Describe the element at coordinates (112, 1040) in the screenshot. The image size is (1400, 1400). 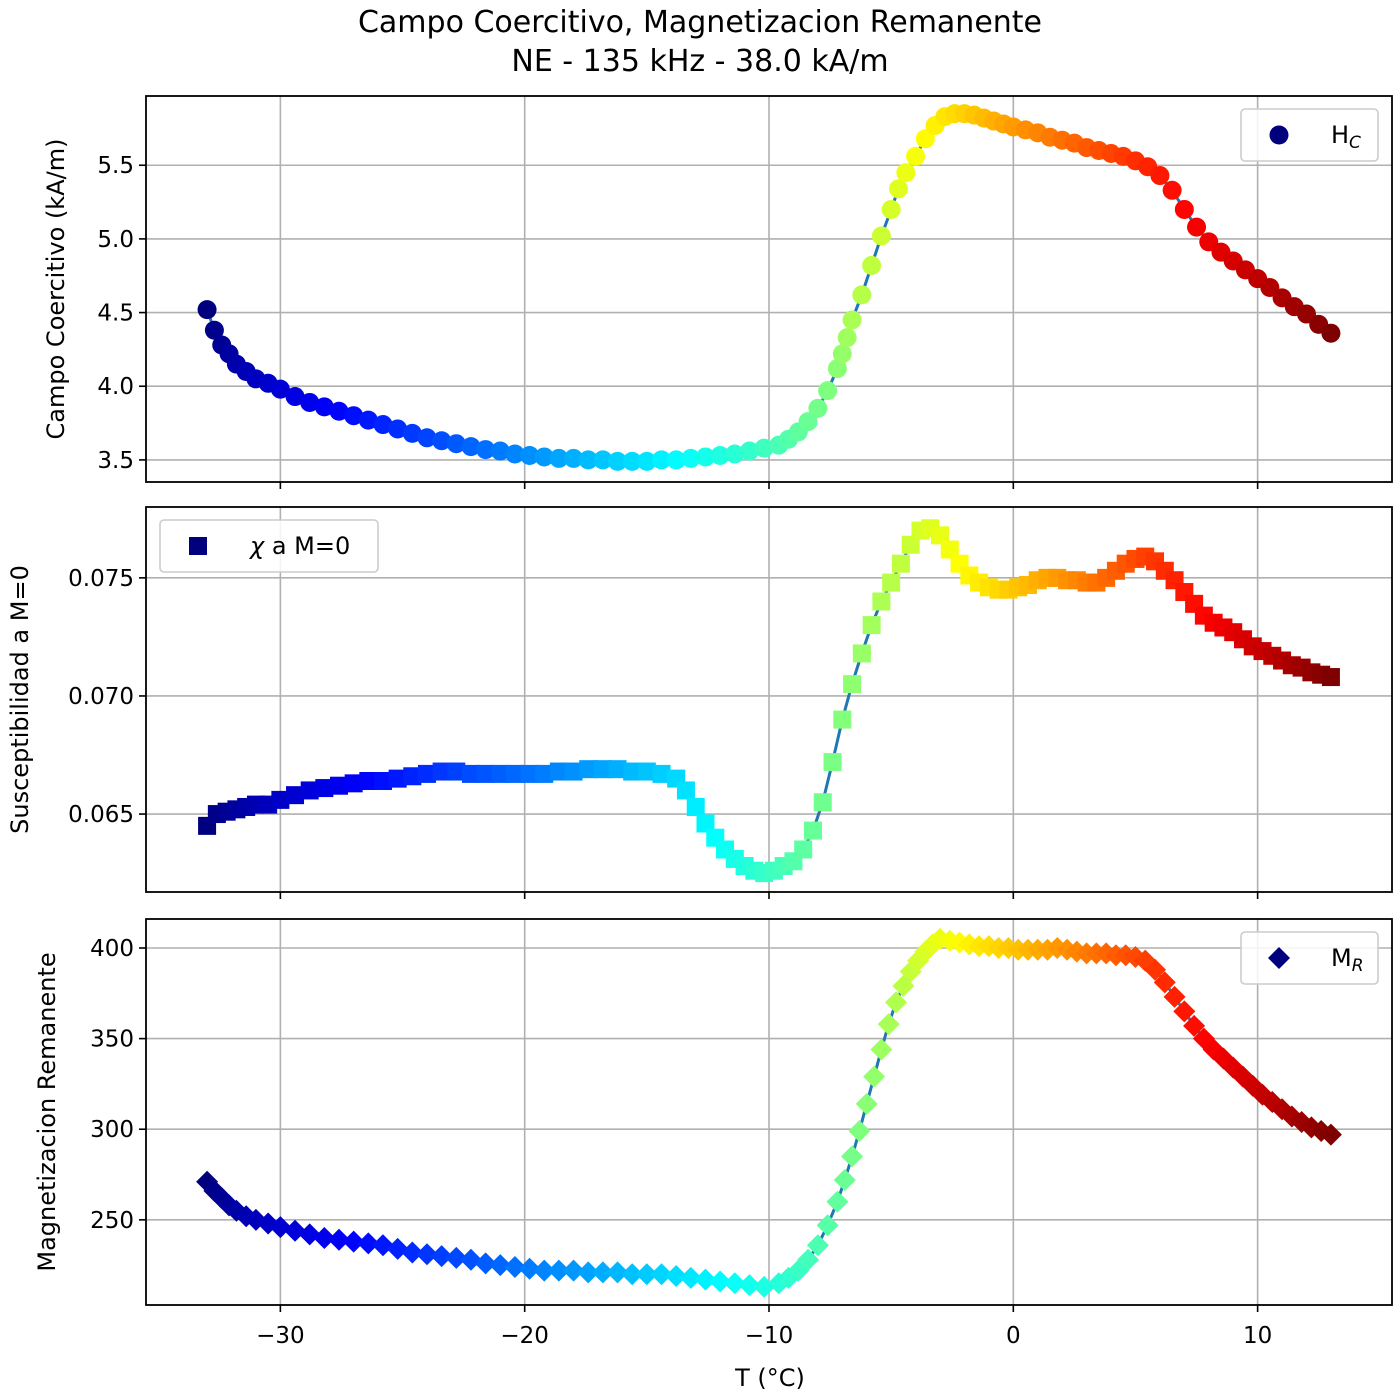
I see `y-tick-label: 350` at that location.